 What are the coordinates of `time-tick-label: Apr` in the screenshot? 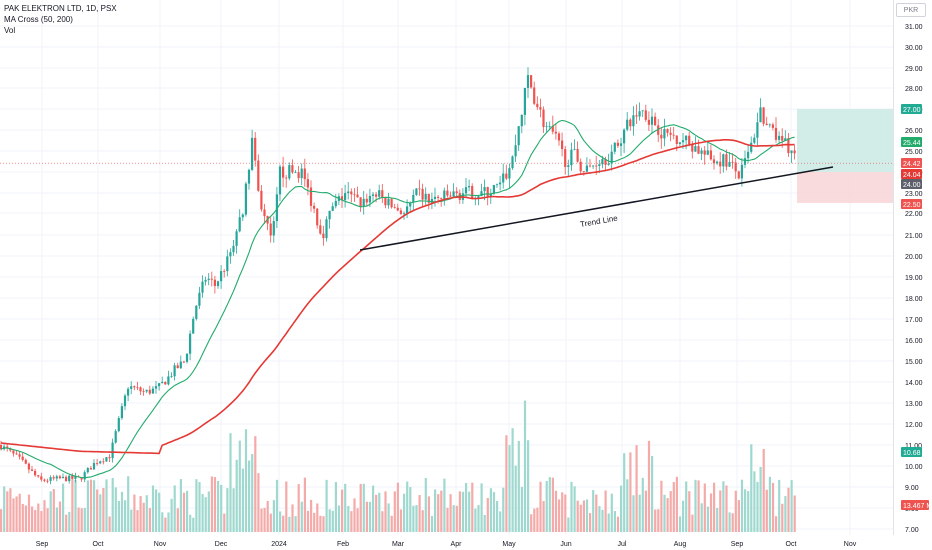 It's located at (457, 544).